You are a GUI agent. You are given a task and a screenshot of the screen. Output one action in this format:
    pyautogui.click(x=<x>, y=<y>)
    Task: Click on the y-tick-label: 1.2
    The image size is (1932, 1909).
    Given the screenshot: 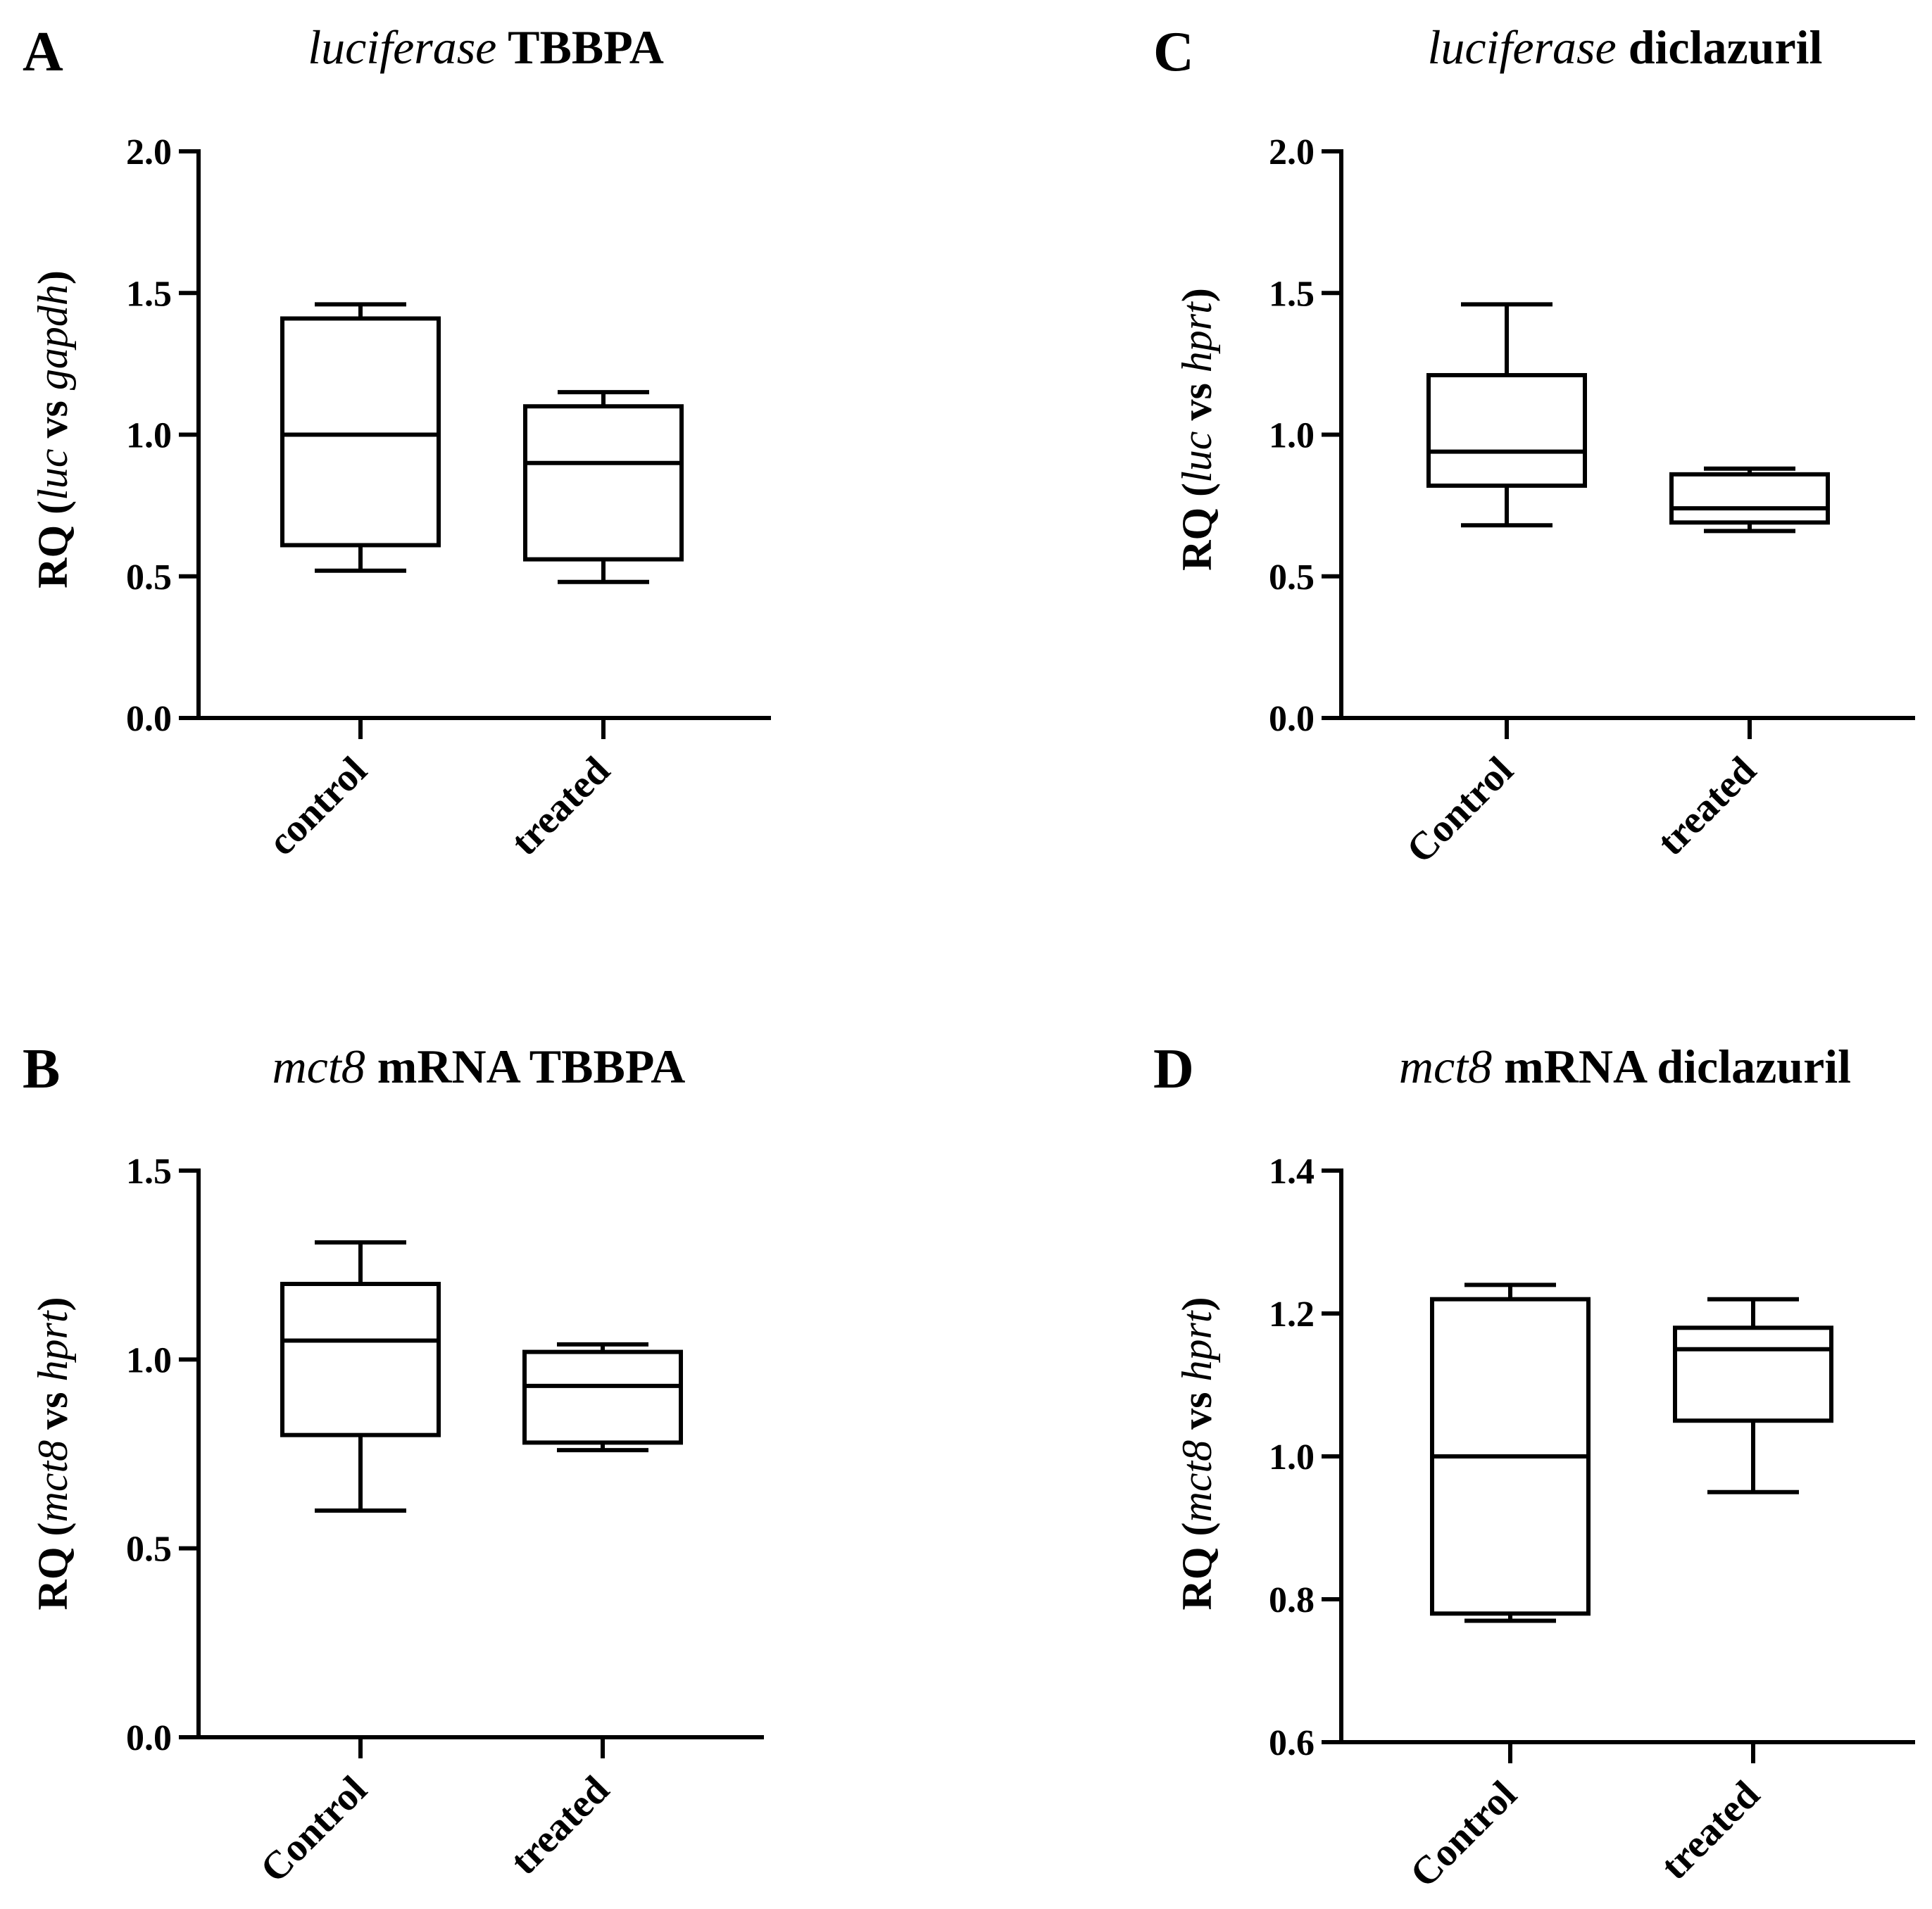 What is the action you would take?
    pyautogui.click(x=1292, y=1314)
    